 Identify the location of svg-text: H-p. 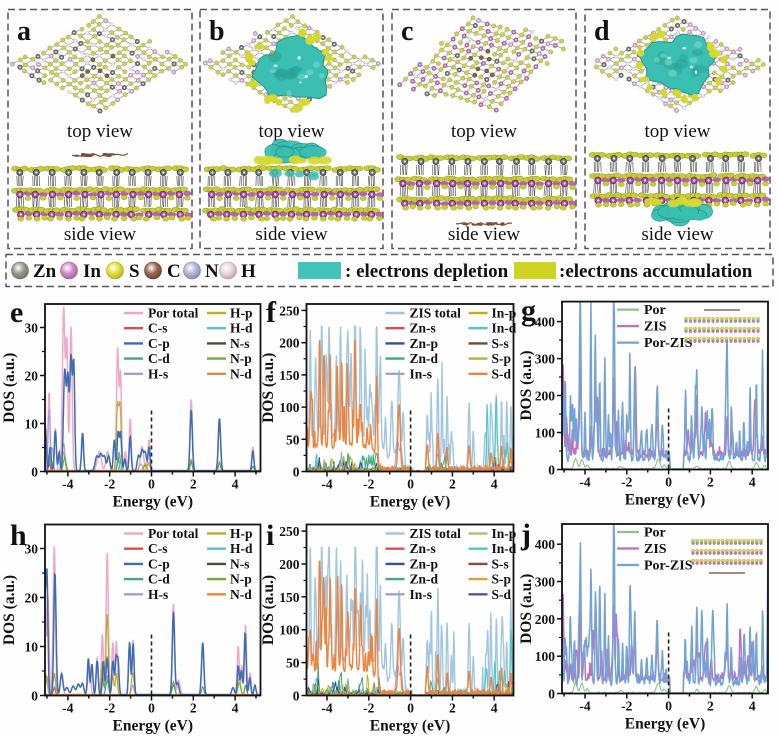
(241, 313).